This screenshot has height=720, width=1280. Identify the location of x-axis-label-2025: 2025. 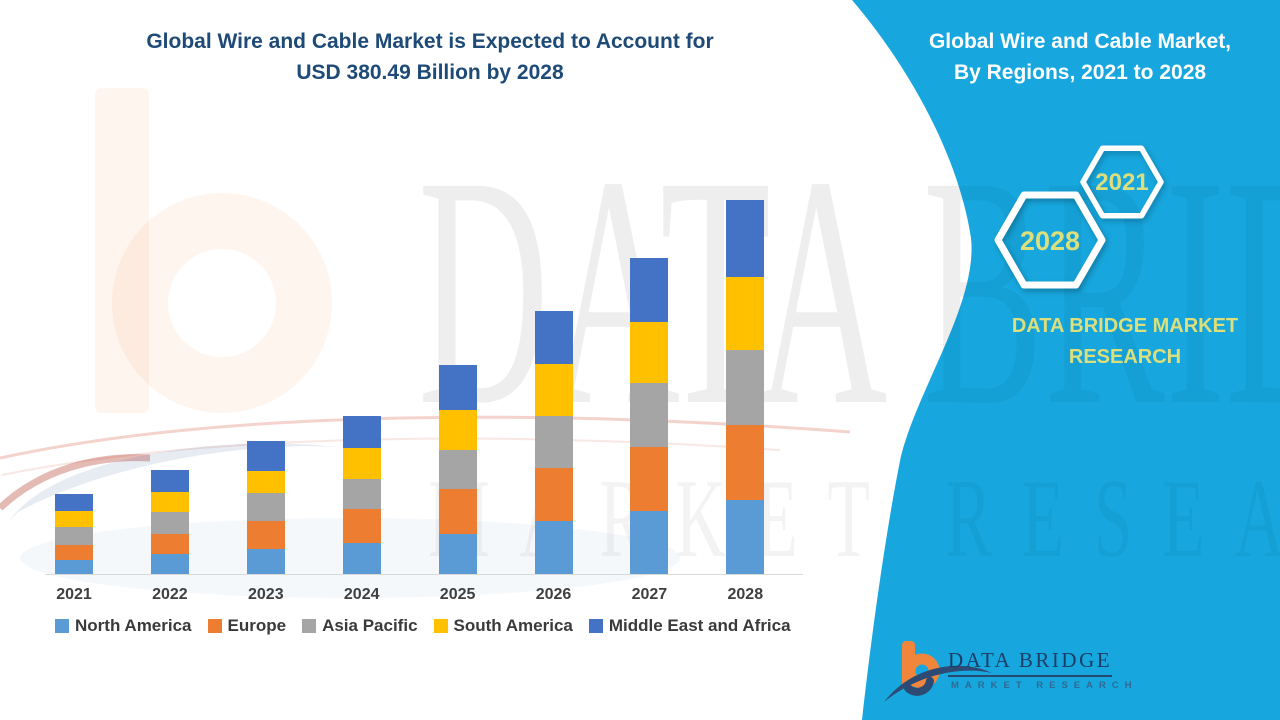
(457, 594).